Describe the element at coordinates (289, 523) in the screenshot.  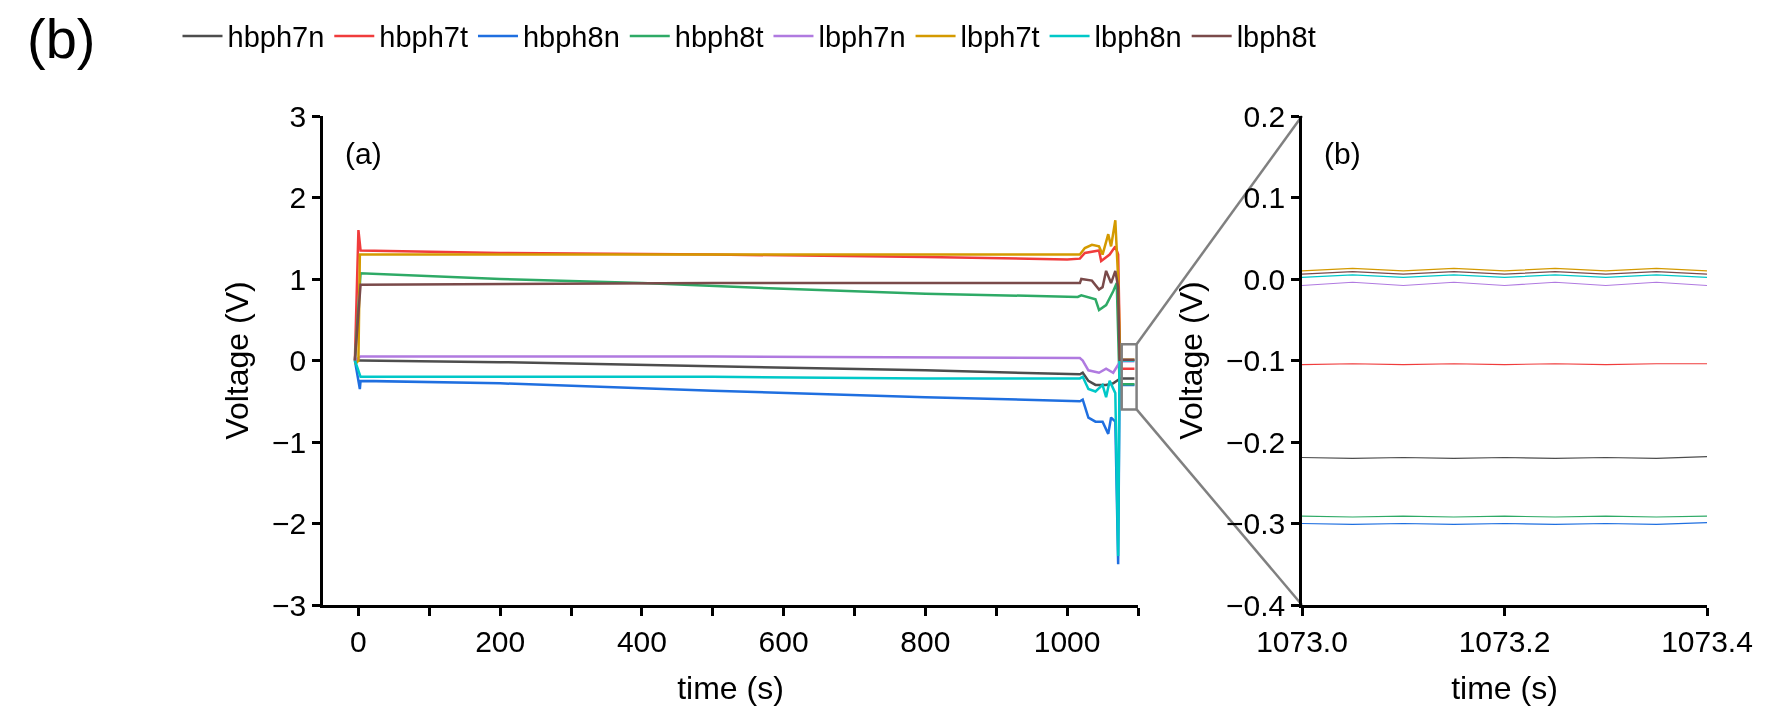
I see `y-tick-label: −2` at that location.